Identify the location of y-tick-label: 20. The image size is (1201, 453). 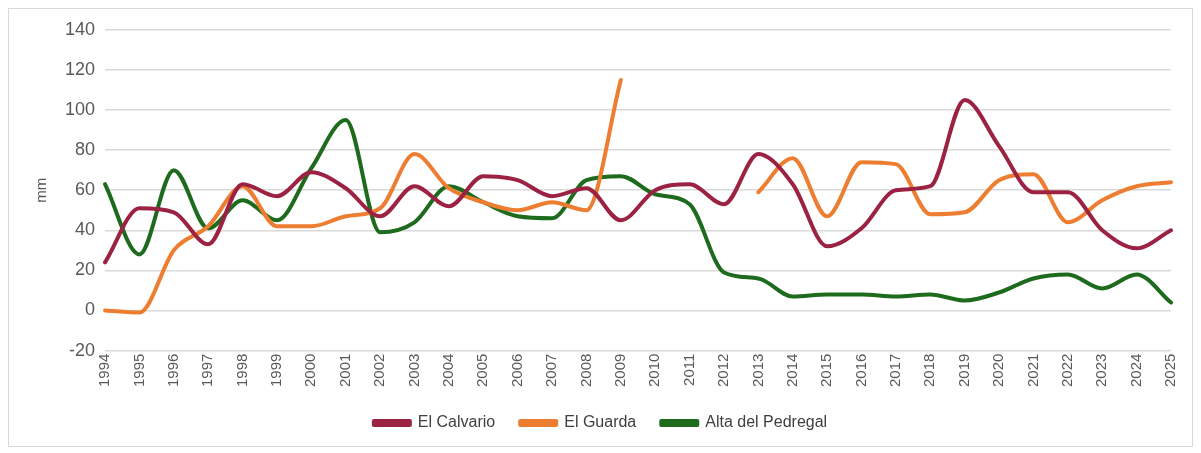
(85, 269).